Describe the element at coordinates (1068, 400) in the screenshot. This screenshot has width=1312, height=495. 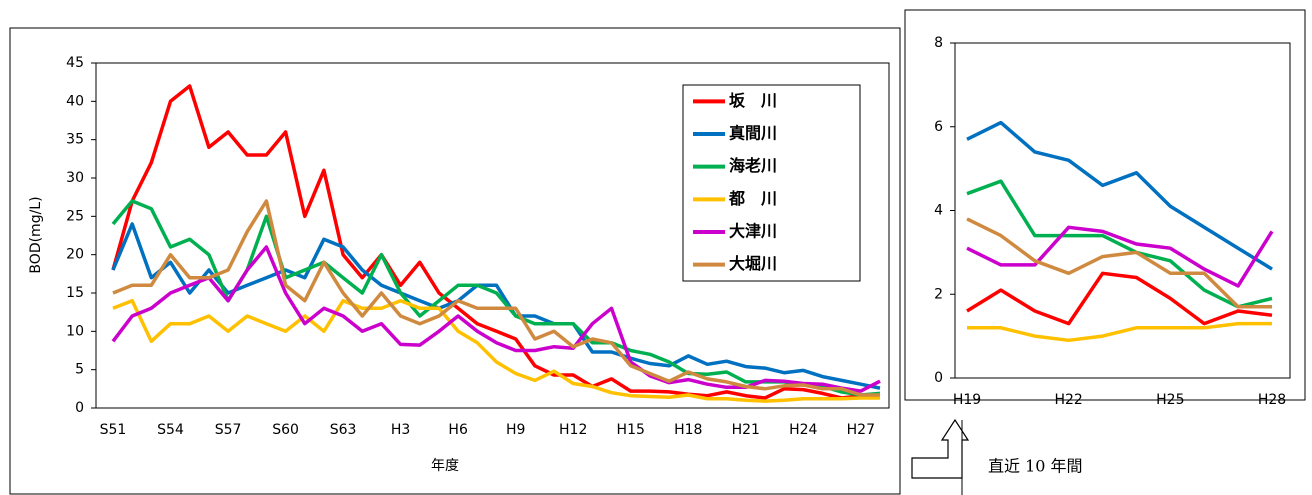
I see `x-tick-label: H22` at that location.